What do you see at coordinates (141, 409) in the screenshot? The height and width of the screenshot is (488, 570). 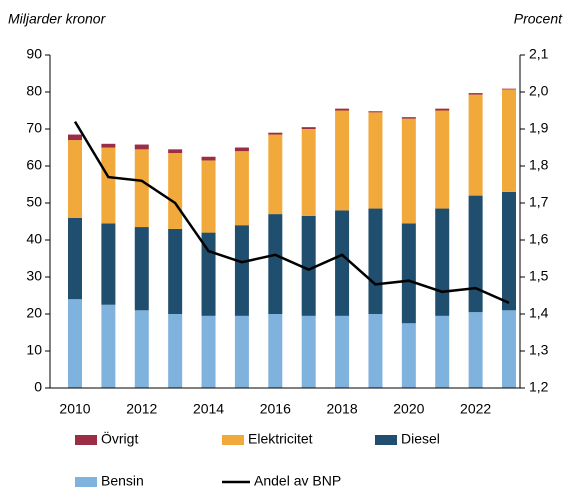 I see `x-tick-label: 2012` at bounding box center [141, 409].